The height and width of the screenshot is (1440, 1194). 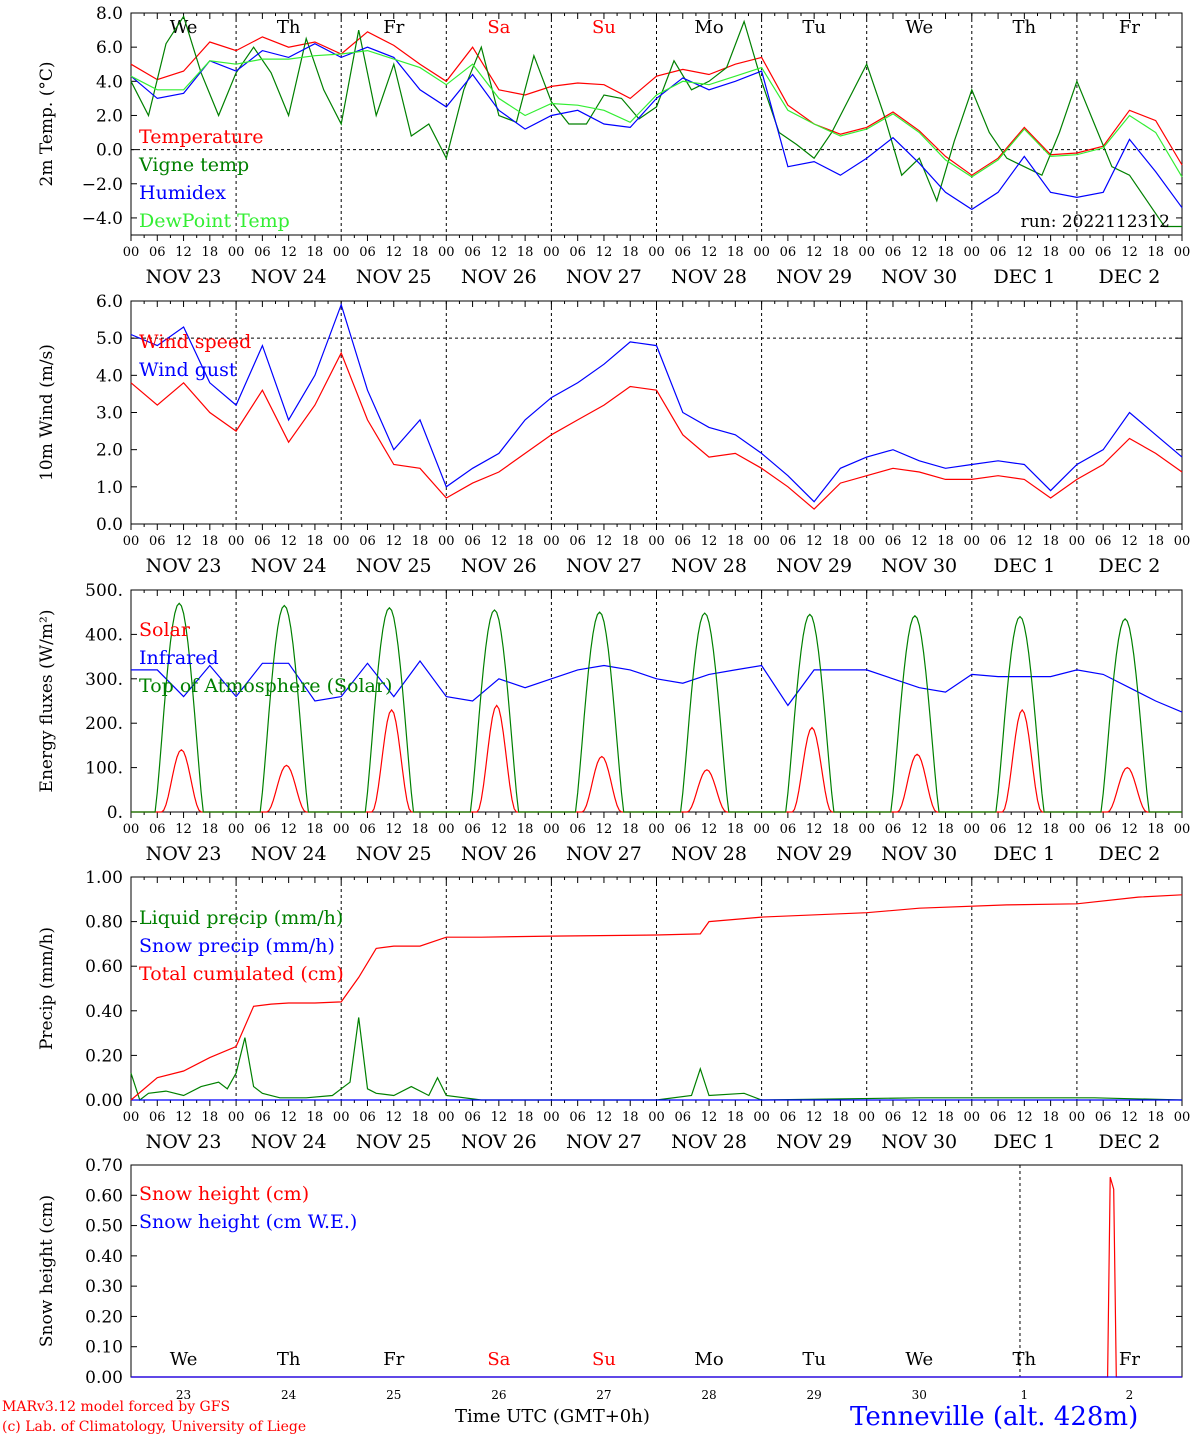 I want to click on day-number: 1, so click(x=1025, y=1395).